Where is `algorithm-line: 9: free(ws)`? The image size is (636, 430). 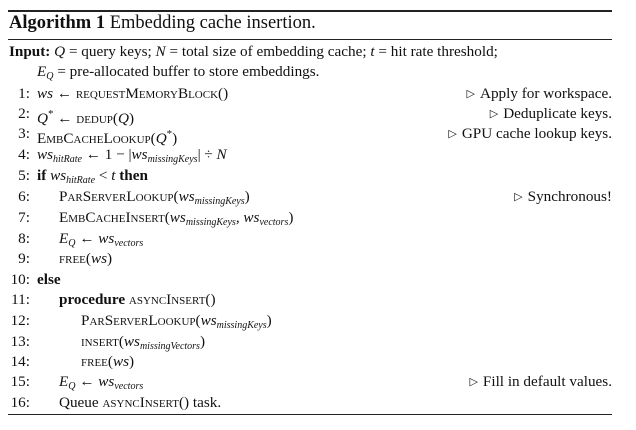 algorithm-line: 9: free(ws) is located at coordinates (310, 259).